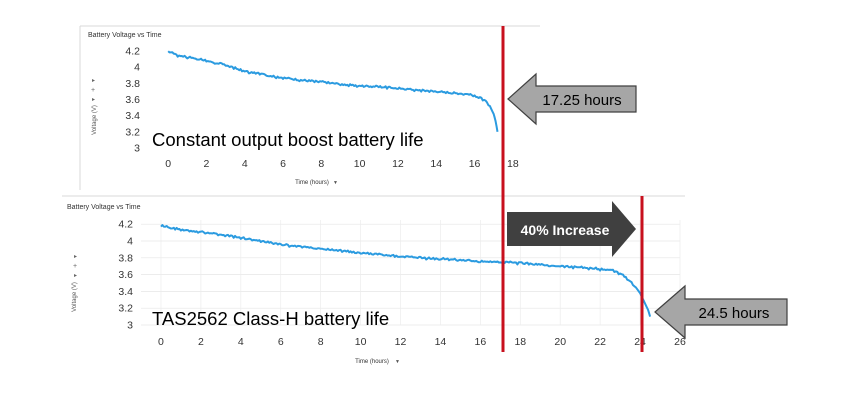 Image resolution: width=850 pixels, height=411 pixels. Describe the element at coordinates (321, 164) in the screenshot. I see `top-x-tick-label: 8` at that location.